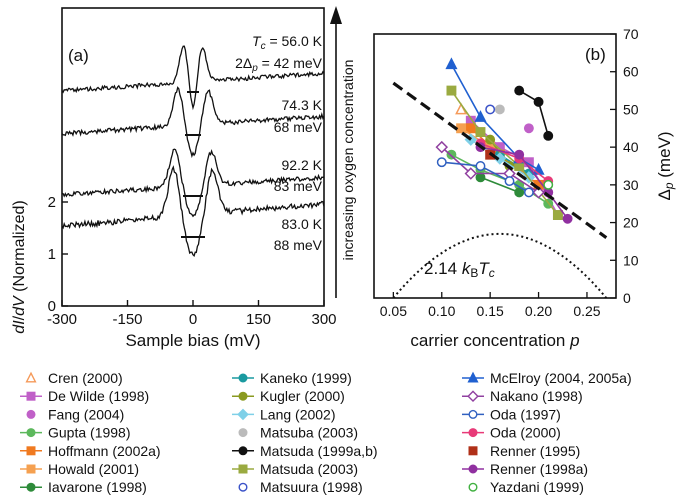  I want to click on panel-b-x-tick-label: 0.20, so click(538, 311).